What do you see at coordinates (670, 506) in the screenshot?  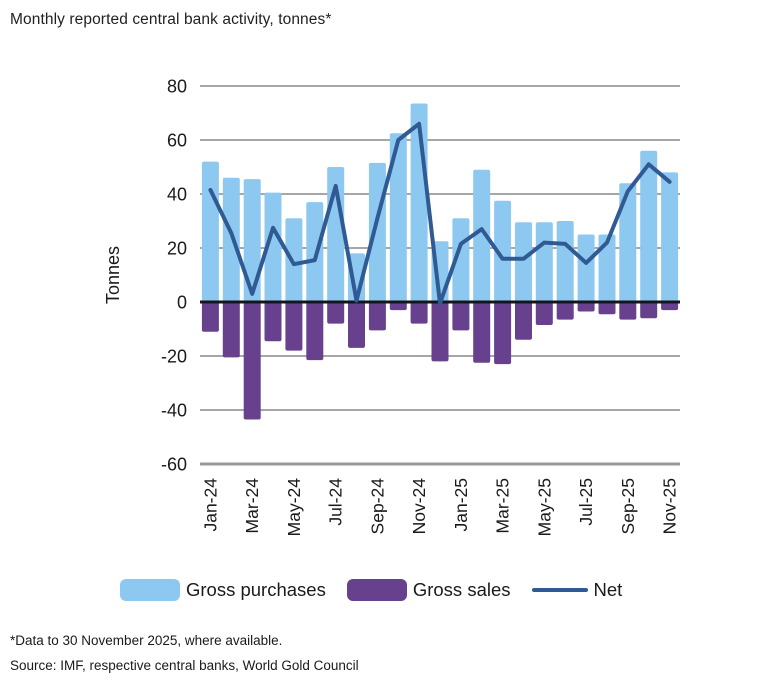 I see `x-tick-Nov-25: Nov-25` at bounding box center [670, 506].